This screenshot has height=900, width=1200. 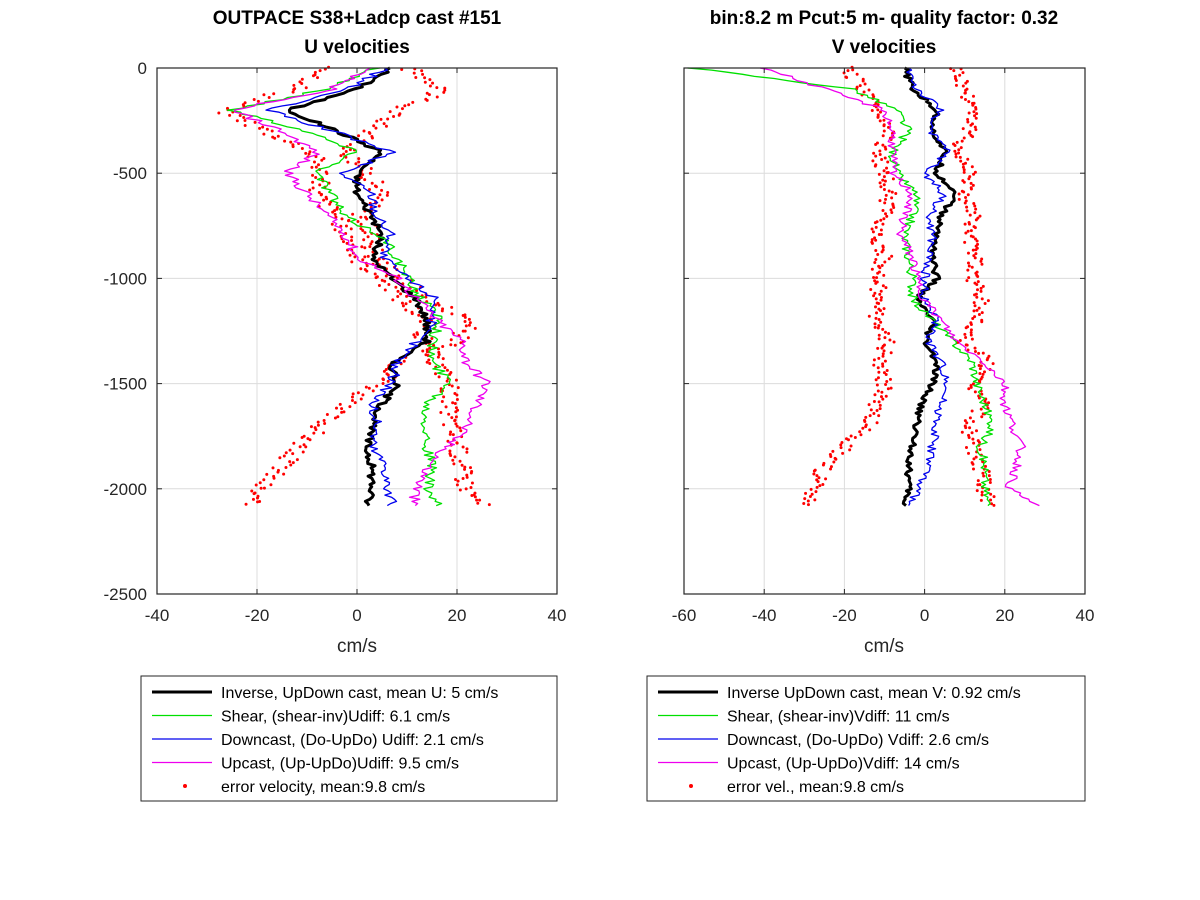 What do you see at coordinates (185, 786) in the screenshot?
I see `u-legend-marker` at bounding box center [185, 786].